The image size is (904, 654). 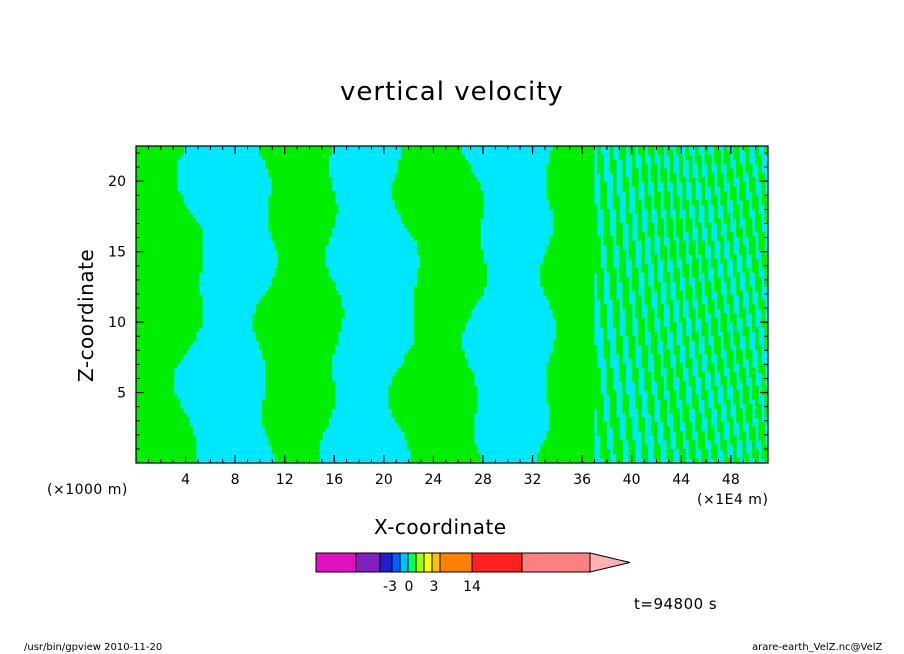 I want to click on y-tick-label: 20, so click(x=117, y=182).